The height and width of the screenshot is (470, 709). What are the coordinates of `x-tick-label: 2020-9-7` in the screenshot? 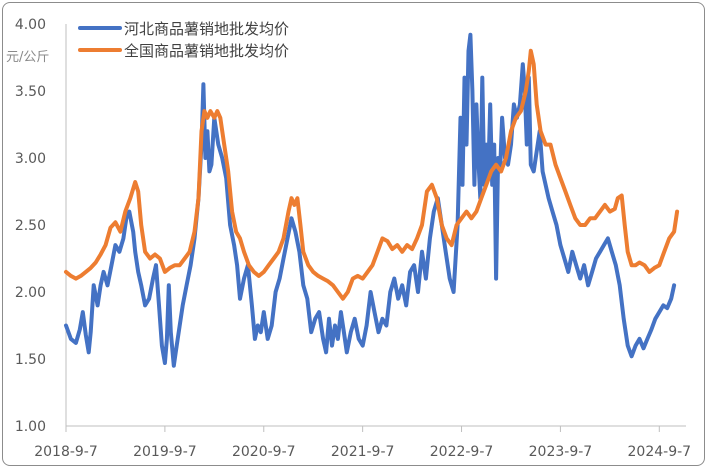 It's located at (264, 452).